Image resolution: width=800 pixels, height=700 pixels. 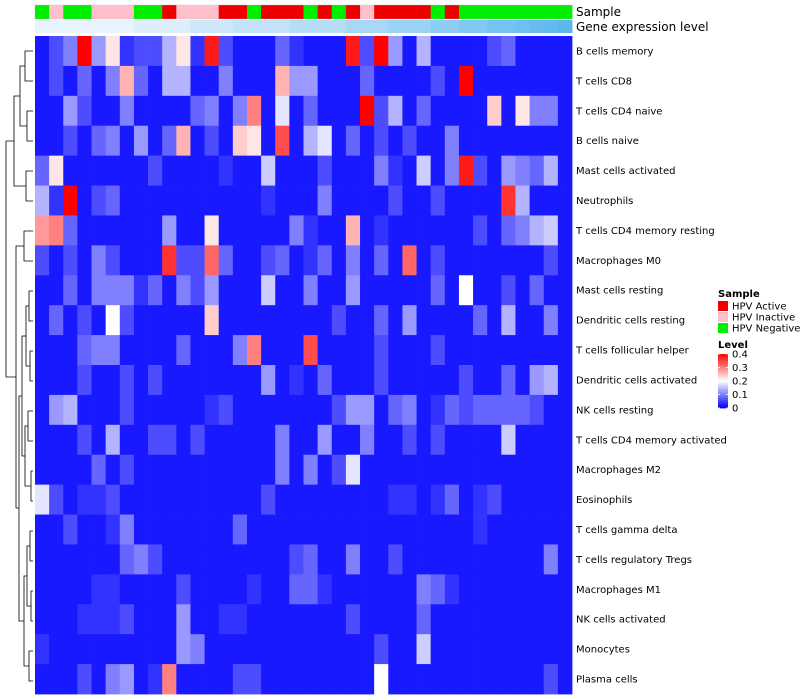 What do you see at coordinates (381, 12) in the screenshot?
I see `sample-cell` at bounding box center [381, 12].